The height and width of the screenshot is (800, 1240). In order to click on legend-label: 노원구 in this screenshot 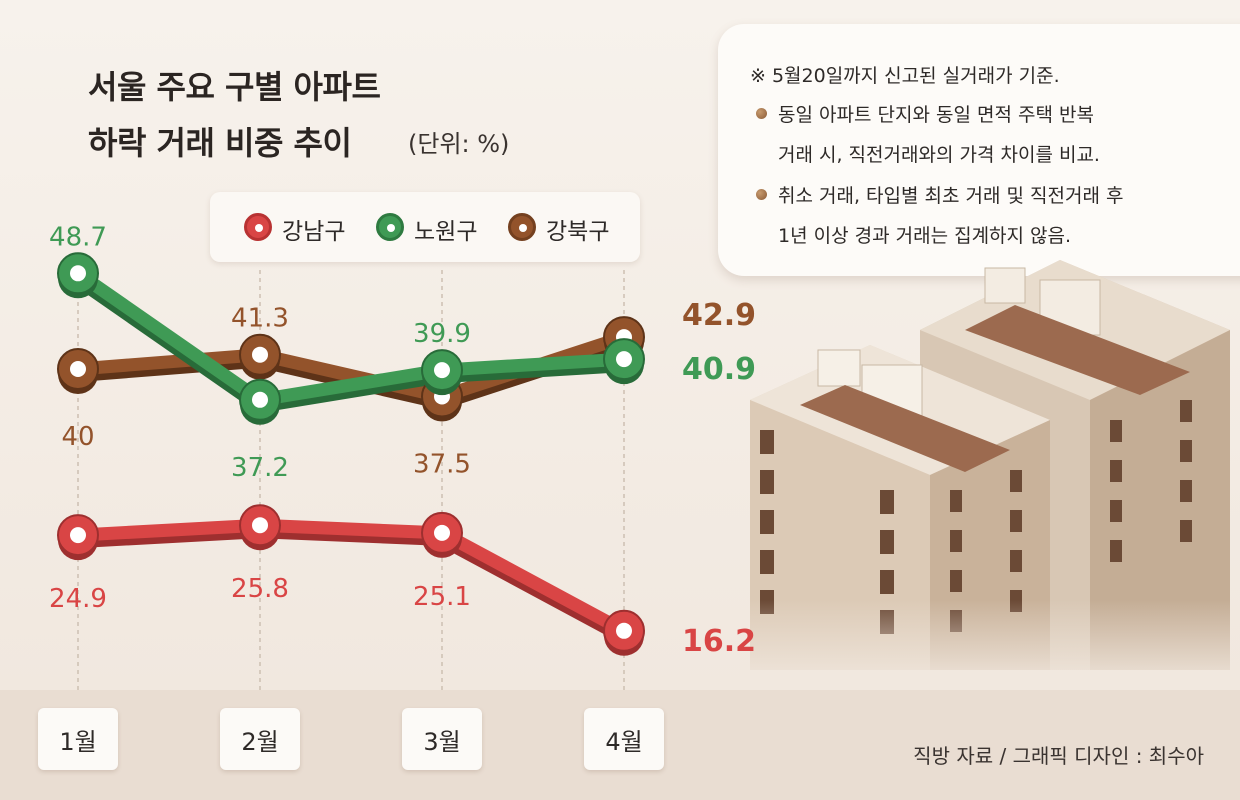, I will do `click(446, 232)`.